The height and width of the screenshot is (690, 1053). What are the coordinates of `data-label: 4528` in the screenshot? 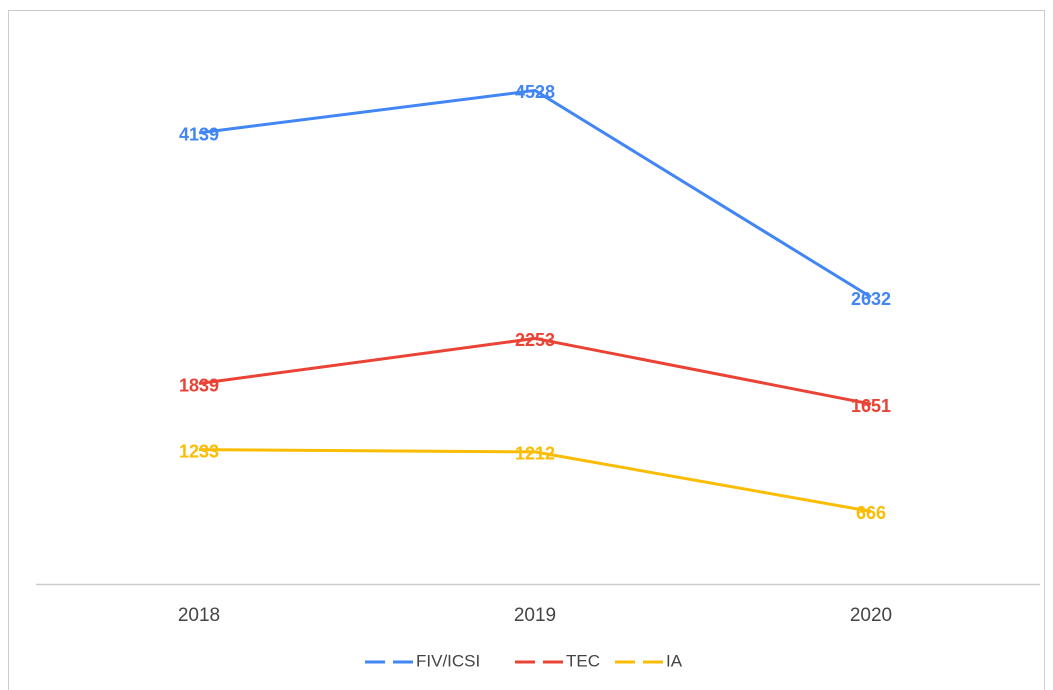 It's located at (535, 92).